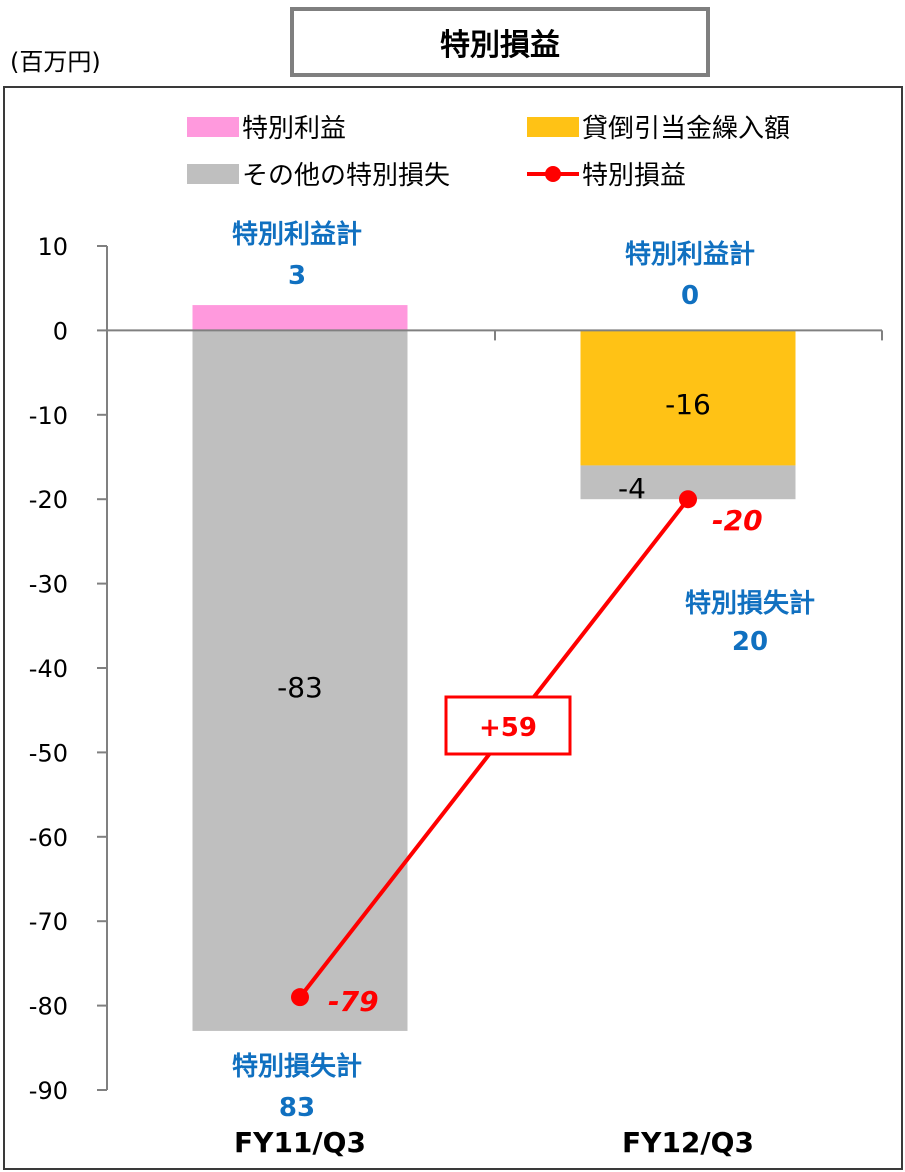  I want to click on y-tick-label: -30, so click(48, 585).